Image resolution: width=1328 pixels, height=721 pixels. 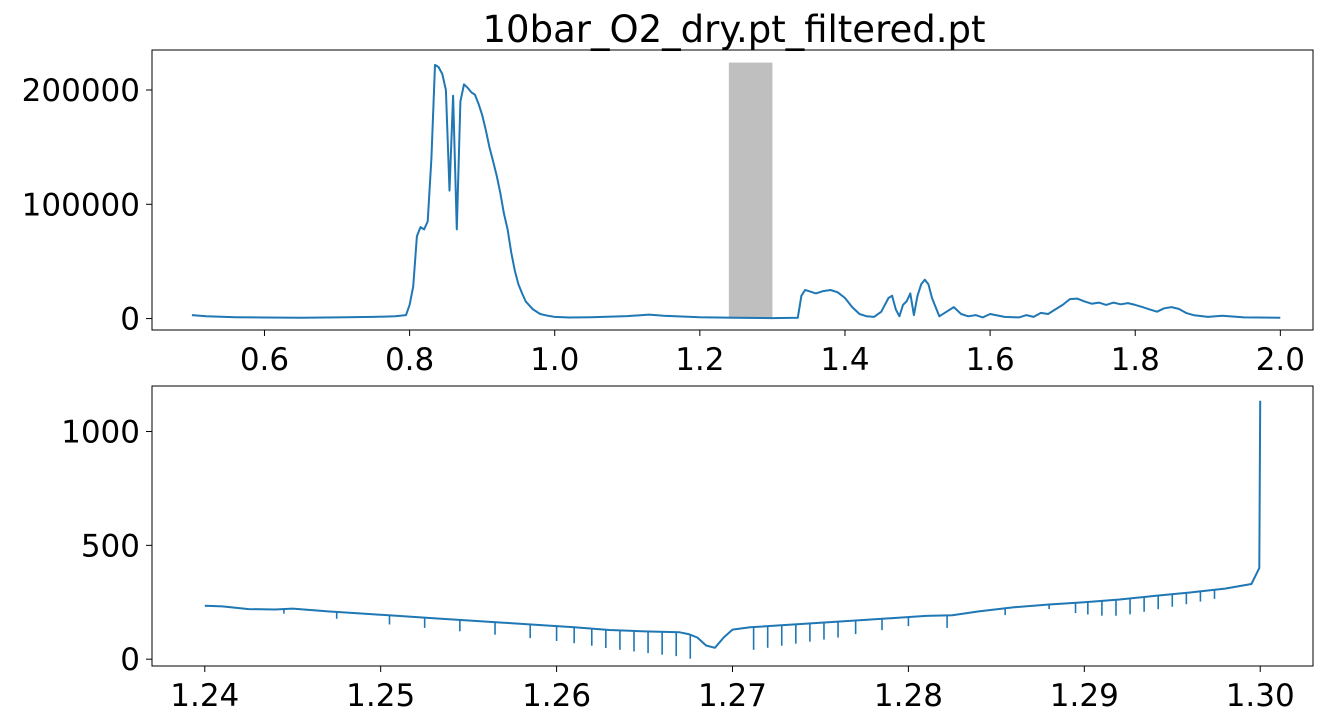 I want to click on x-tick-label-5: 1.29, so click(x=1084, y=696).